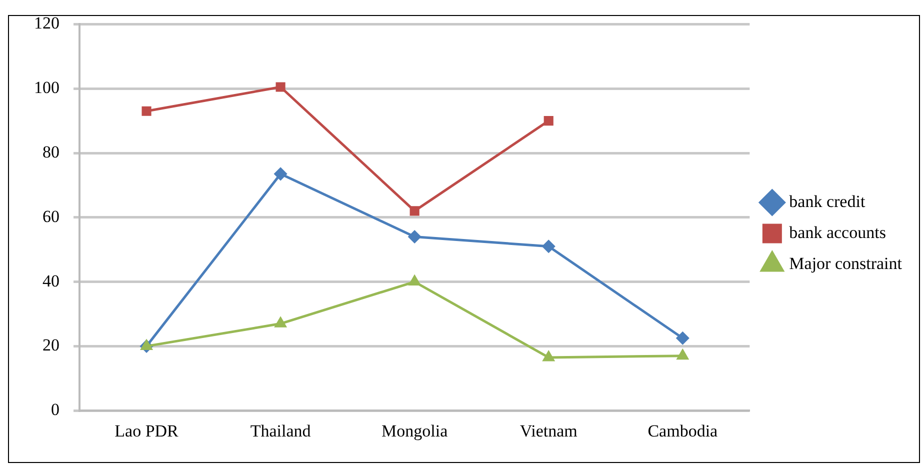 The width and height of the screenshot is (922, 465). I want to click on y-tick-label: 60, so click(51, 216).